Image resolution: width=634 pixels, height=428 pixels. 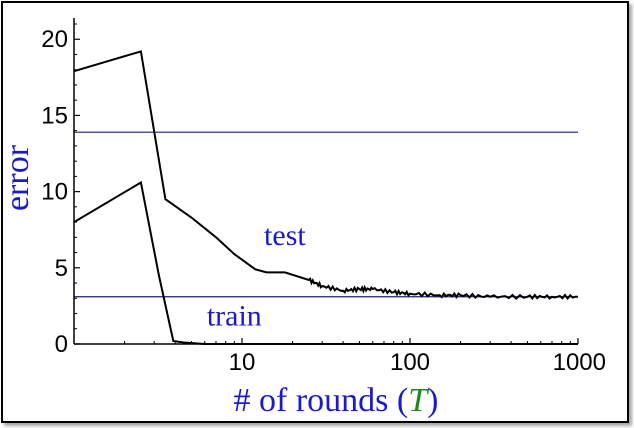 I want to click on y-tick-label-0: 0, so click(x=61, y=344).